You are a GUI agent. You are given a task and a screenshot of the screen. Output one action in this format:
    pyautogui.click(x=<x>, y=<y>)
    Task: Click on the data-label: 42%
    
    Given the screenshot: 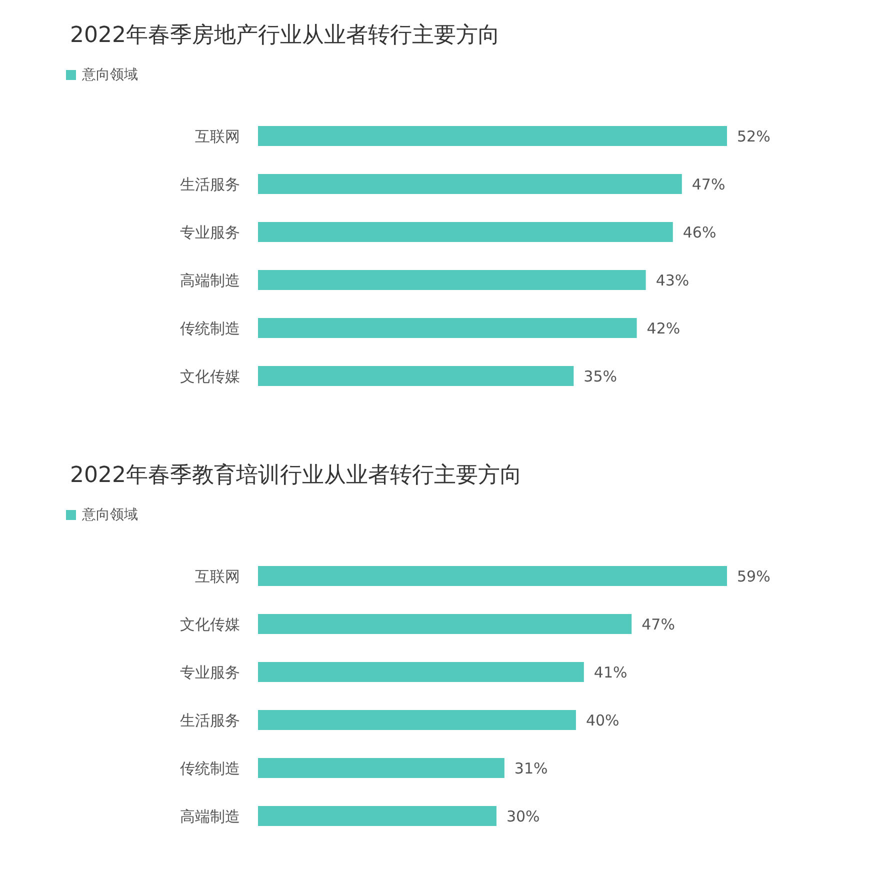 What is the action you would take?
    pyautogui.click(x=663, y=328)
    